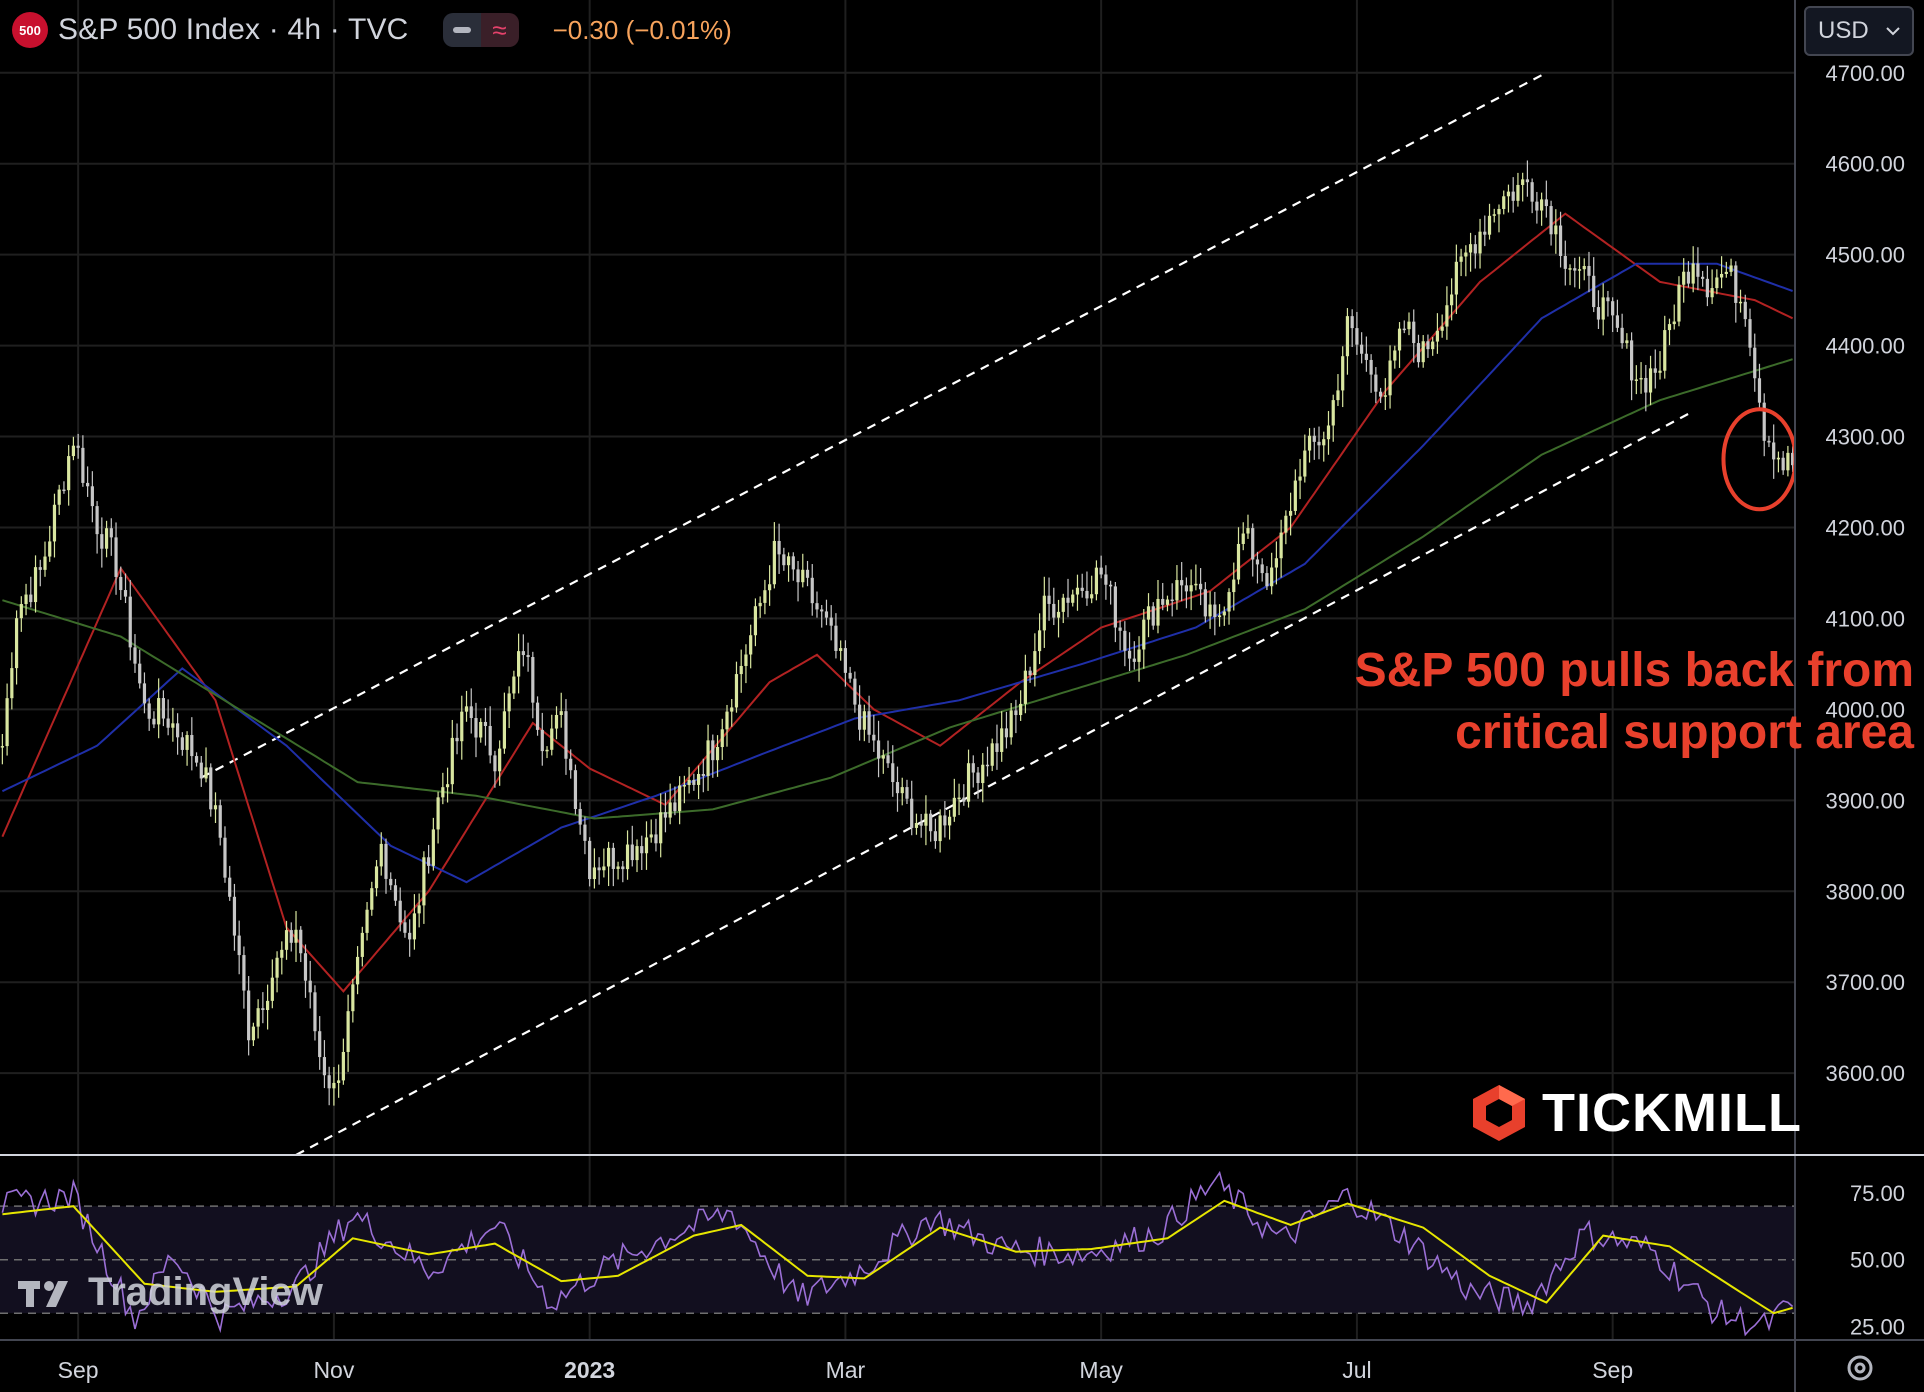  Describe the element at coordinates (1865, 437) in the screenshot. I see `price-tick-label: 4300.00` at that location.